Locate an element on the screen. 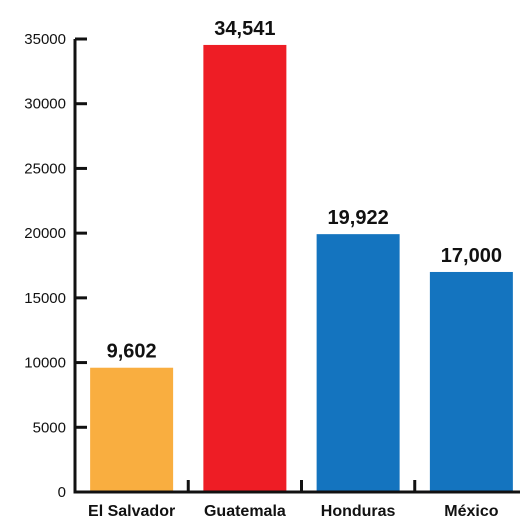 The image size is (524, 521). y-tick-label: 30000 is located at coordinates (45, 104).